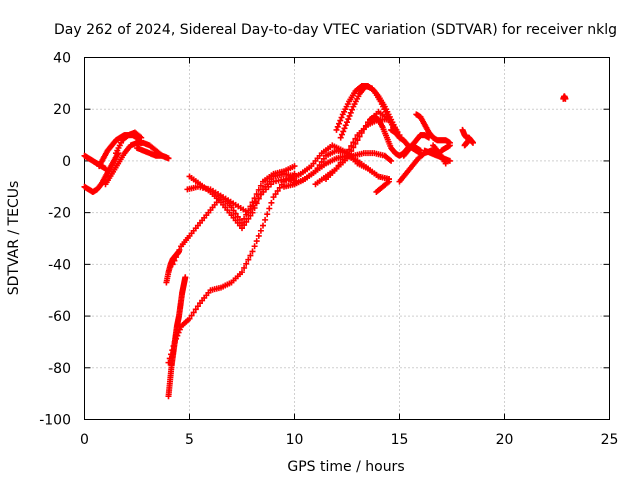  Describe the element at coordinates (505, 440) in the screenshot. I see `x-tick-label: 20` at that location.